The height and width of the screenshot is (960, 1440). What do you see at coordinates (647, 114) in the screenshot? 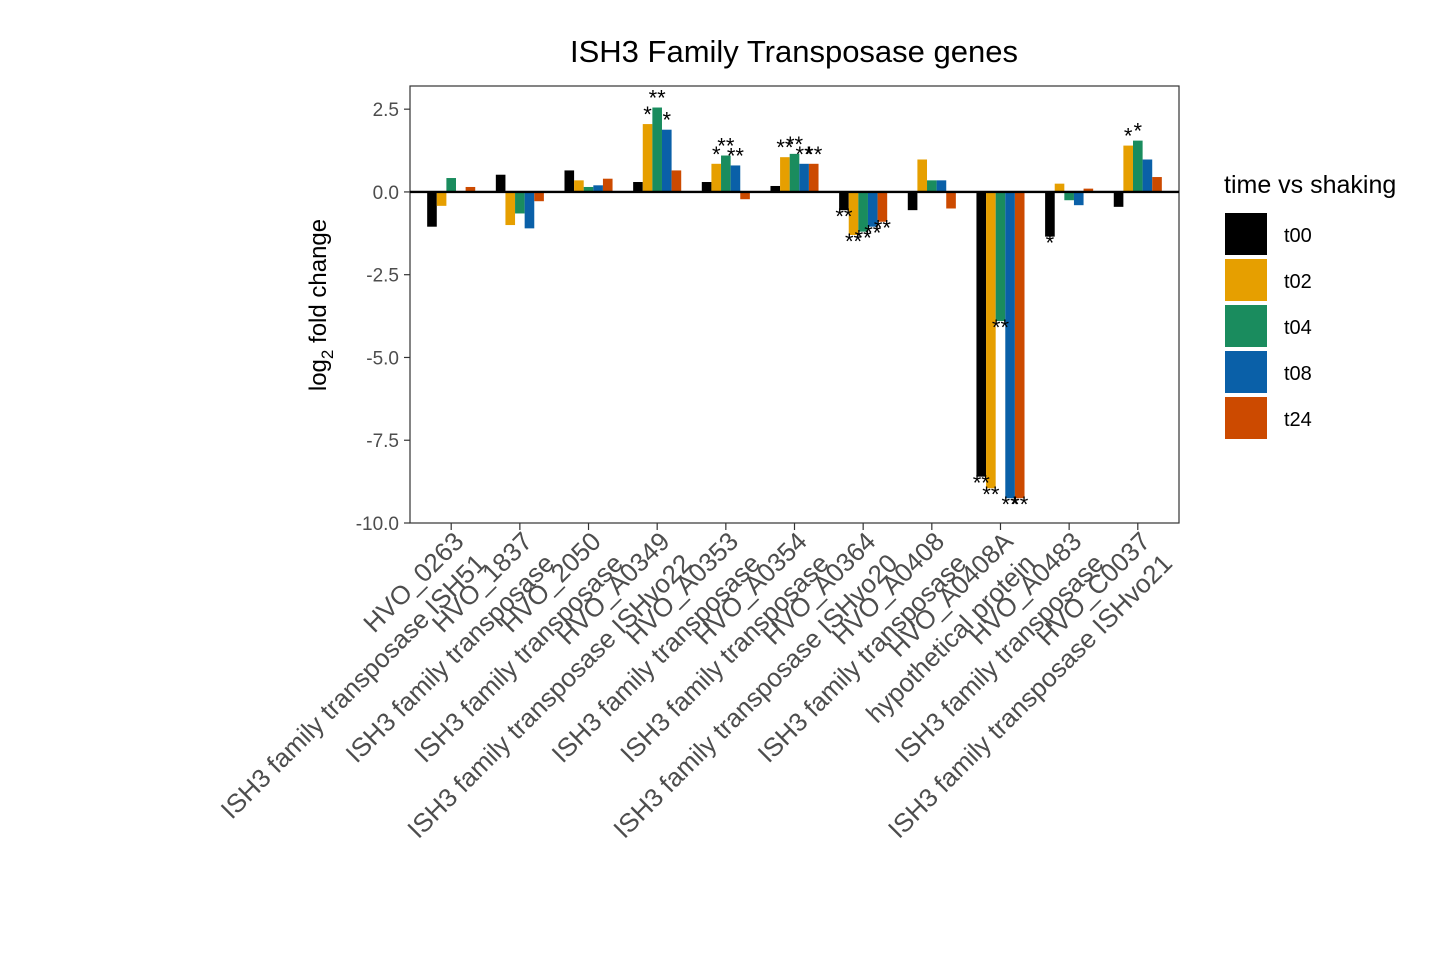
I see `sig-label-t02-3: *` at bounding box center [647, 114].